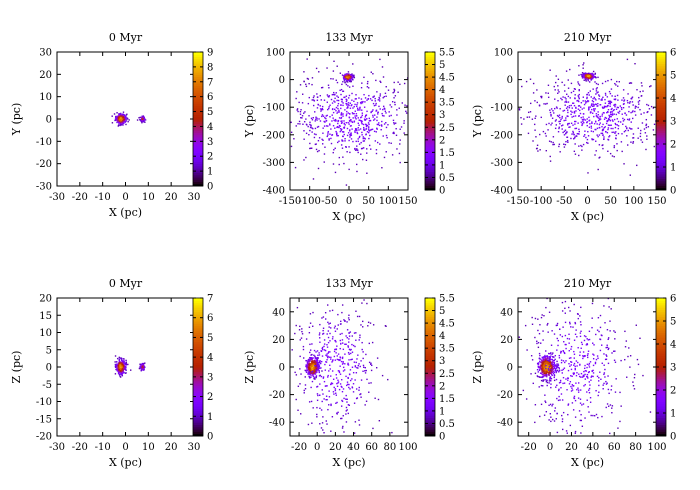  Describe the element at coordinates (673, 99) in the screenshot. I see `colorbar-tick-label: 4` at that location.